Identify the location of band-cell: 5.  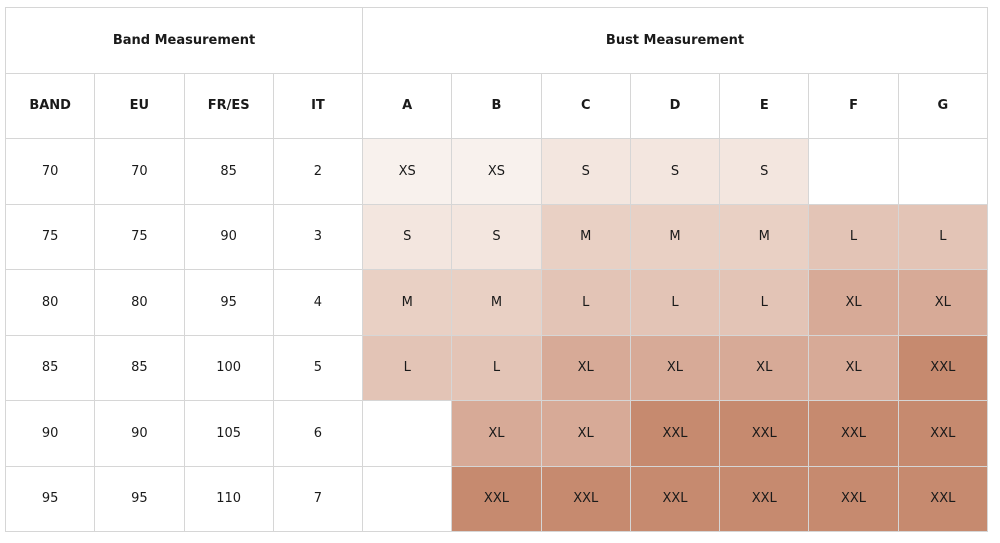
(318, 367).